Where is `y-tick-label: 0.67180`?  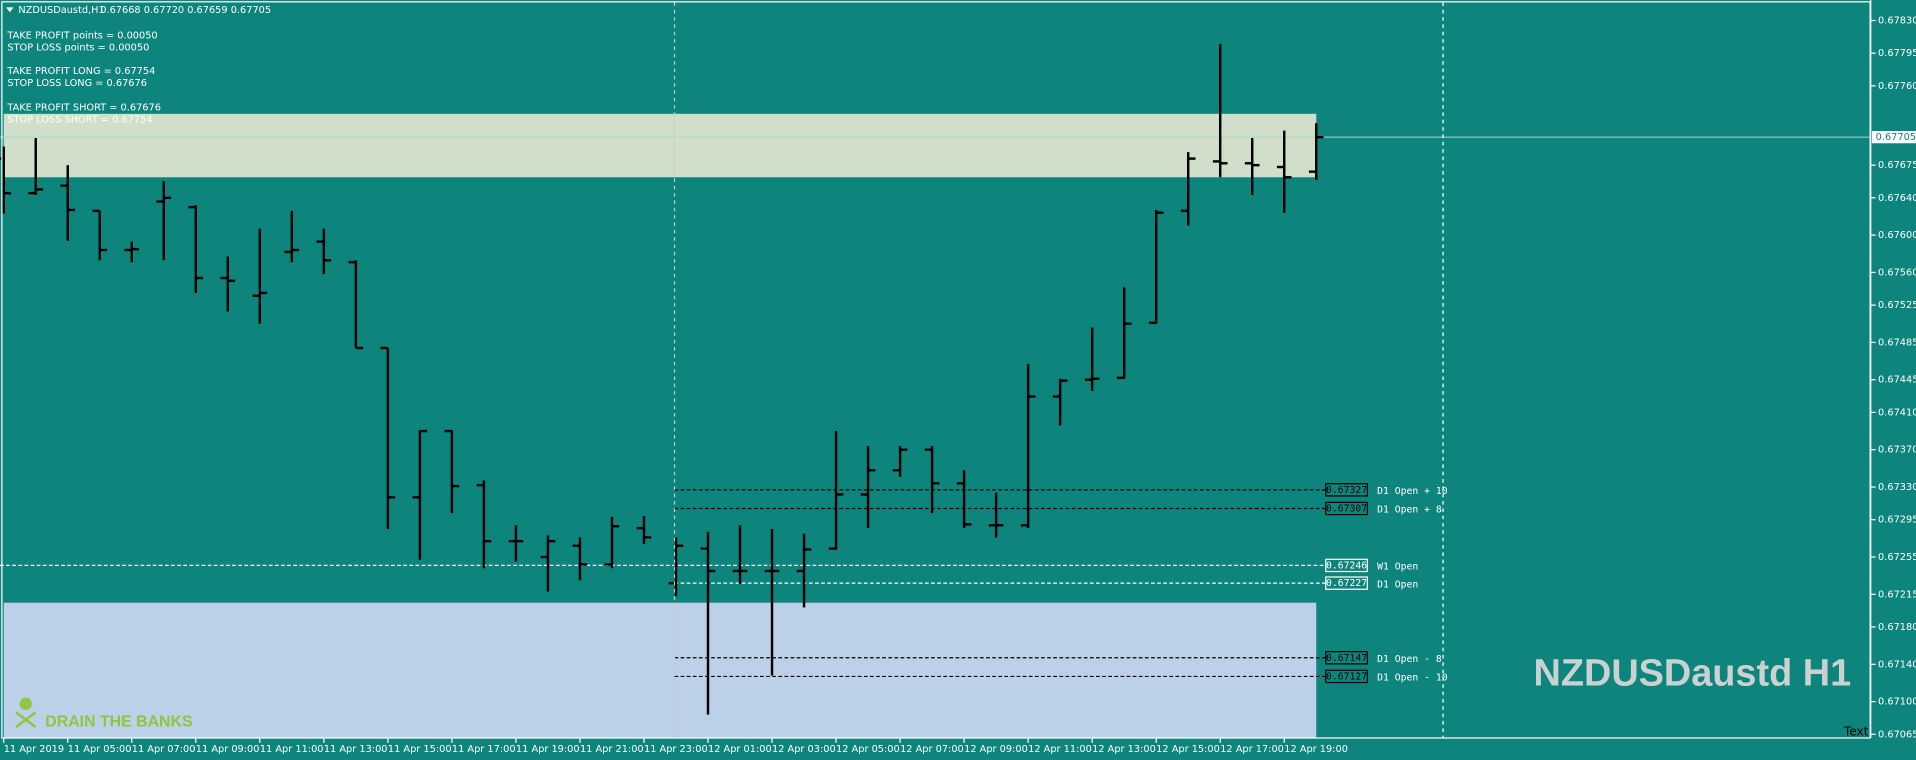 y-tick-label: 0.67180 is located at coordinates (1897, 627).